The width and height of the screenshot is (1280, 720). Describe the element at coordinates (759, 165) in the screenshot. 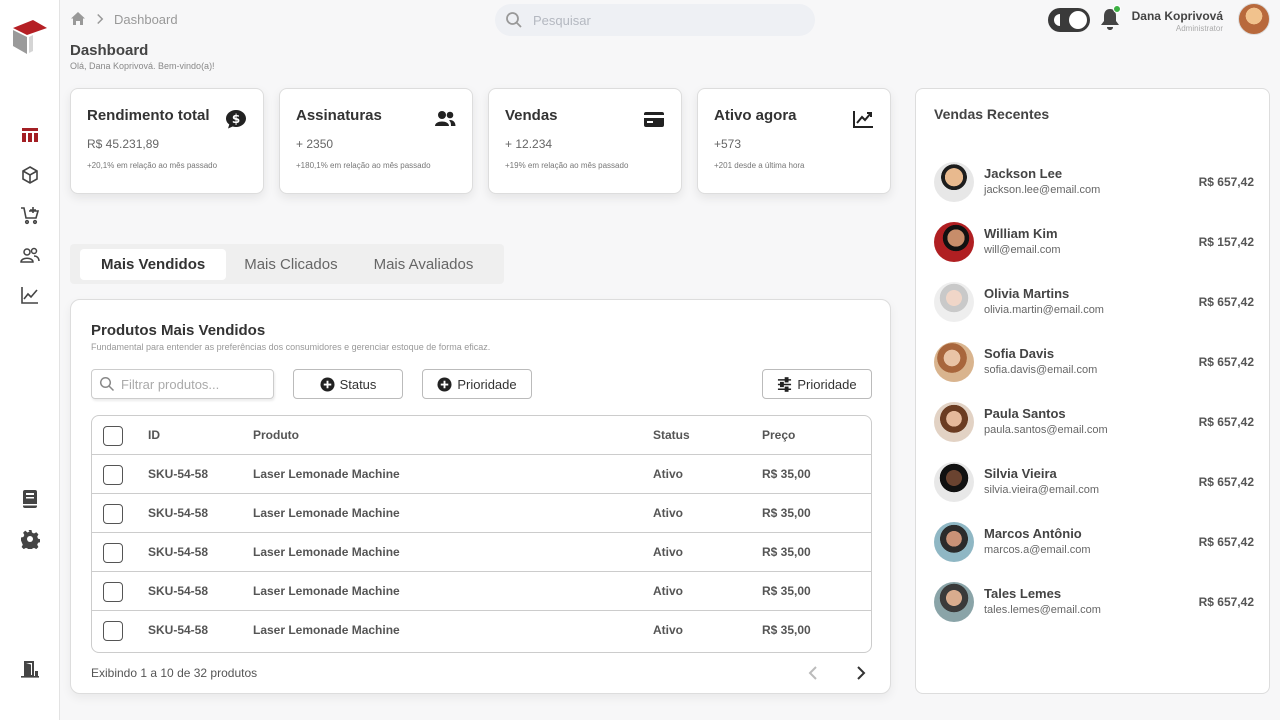

I see `card-note: +201 desde a última hora` at that location.